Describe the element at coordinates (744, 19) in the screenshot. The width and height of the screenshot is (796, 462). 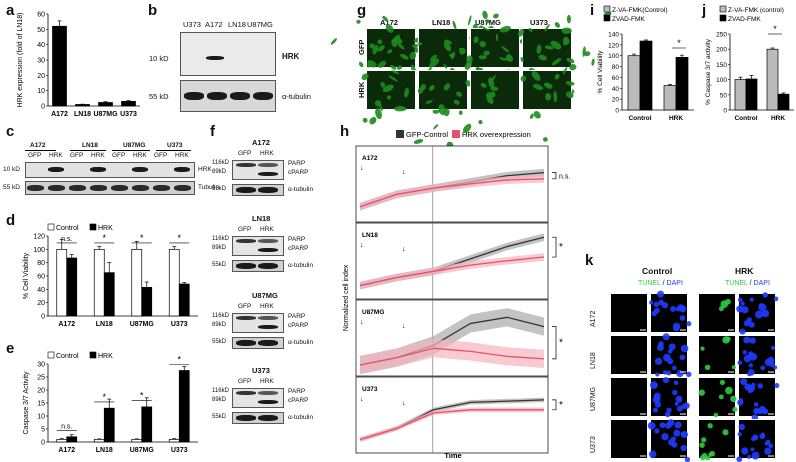
I see `legend-label: ZVAD-FMK` at that location.